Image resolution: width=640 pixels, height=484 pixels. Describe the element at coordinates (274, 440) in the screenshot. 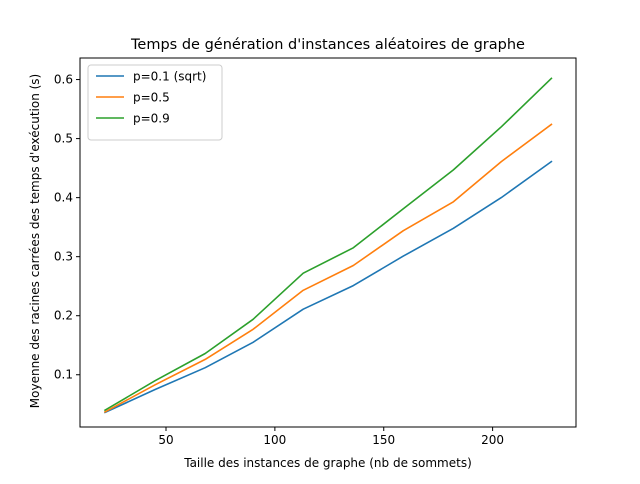

I see `x-tick-label: 100` at that location.